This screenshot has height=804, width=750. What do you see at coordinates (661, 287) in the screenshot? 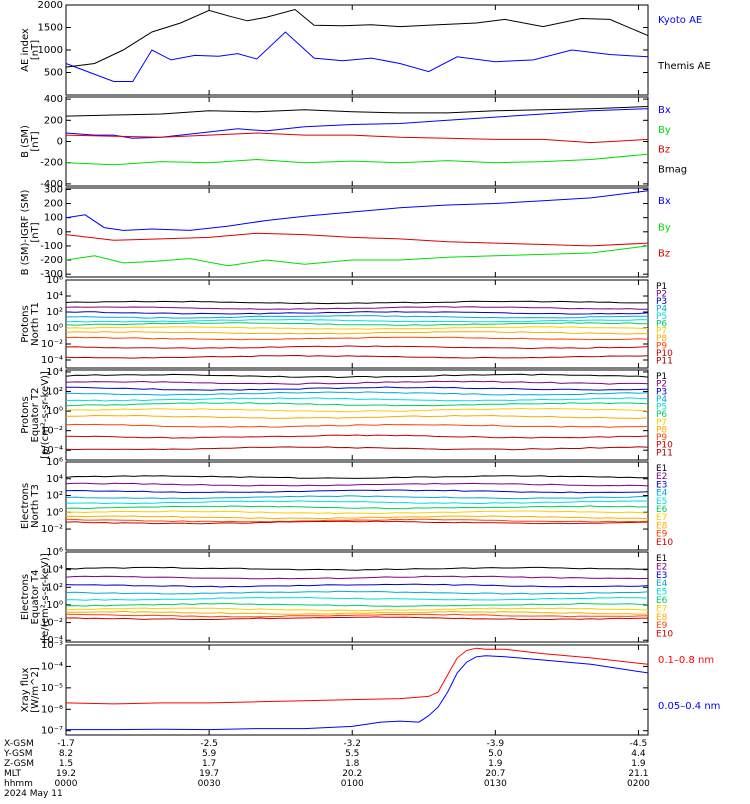
I see `legend-label: P1` at bounding box center [661, 287].